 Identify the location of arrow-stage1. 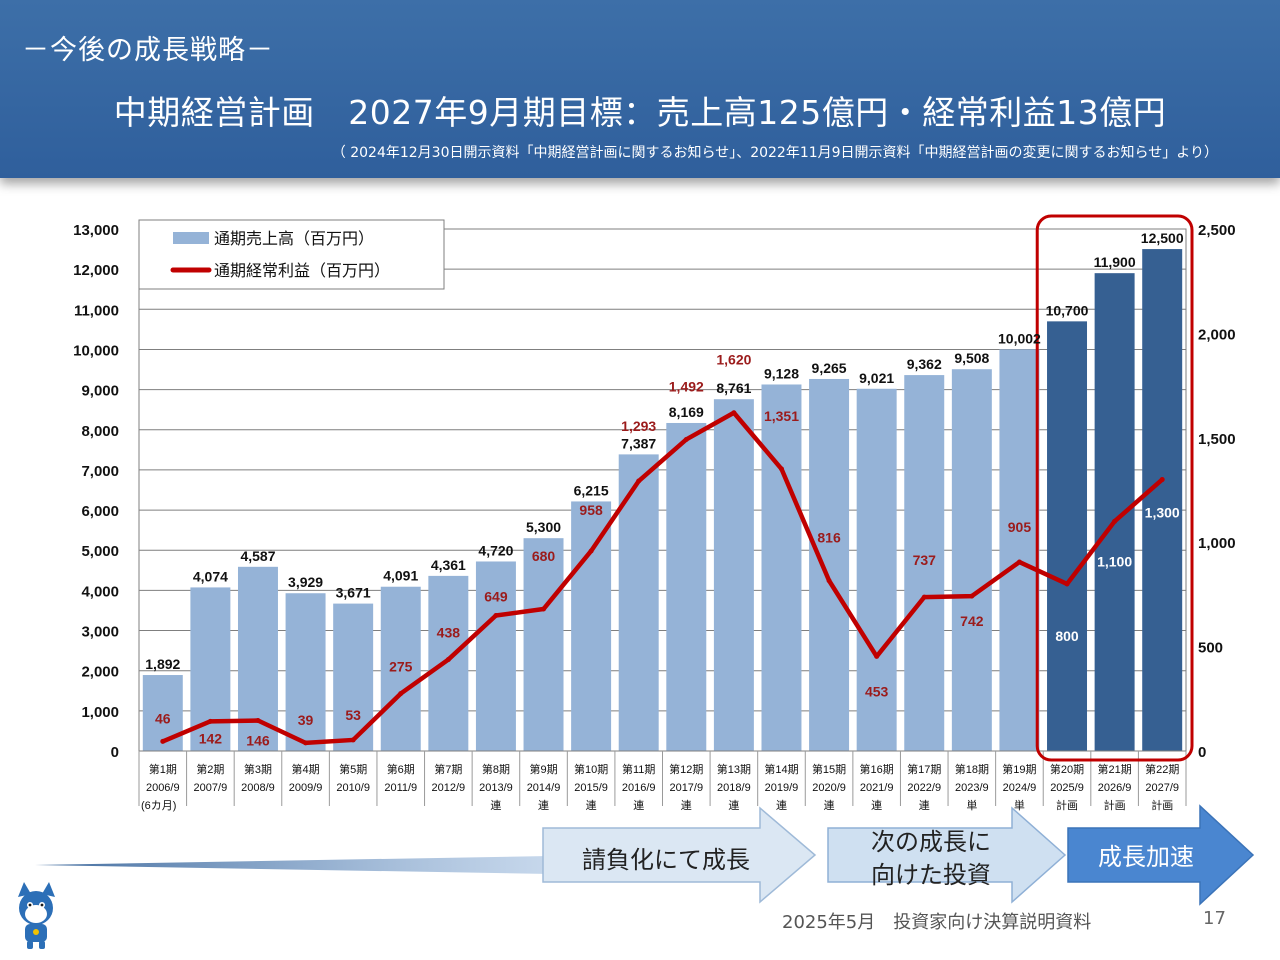
(679, 855).